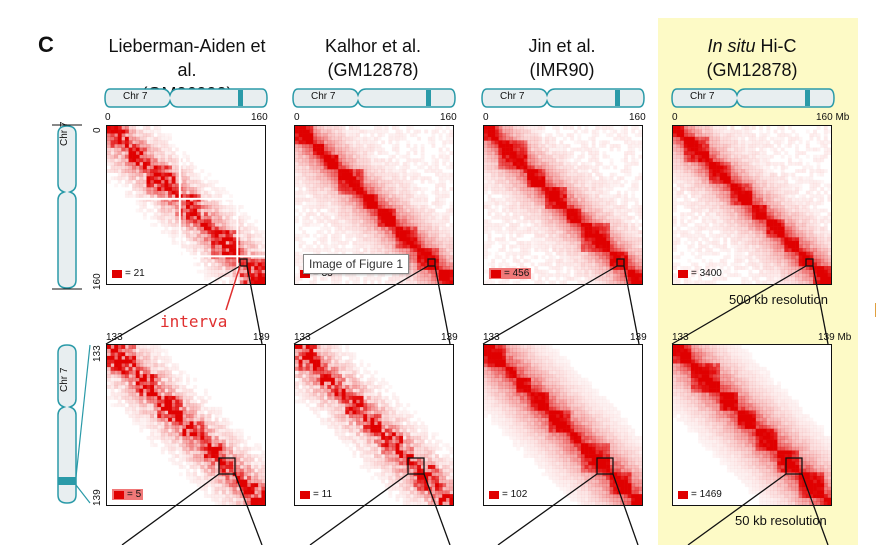 Image resolution: width=877 pixels, height=545 pixels. Describe the element at coordinates (702, 96) in the screenshot. I see `chr-label-col4: Chr 7` at that location.